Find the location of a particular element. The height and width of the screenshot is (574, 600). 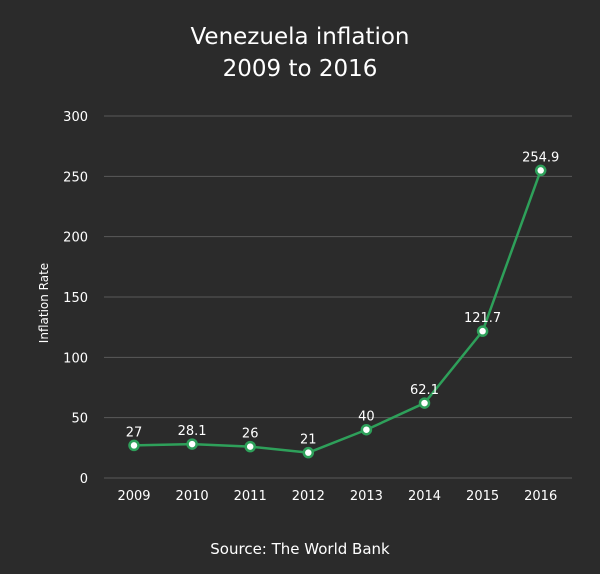

data-label: 62.1 is located at coordinates (424, 390).